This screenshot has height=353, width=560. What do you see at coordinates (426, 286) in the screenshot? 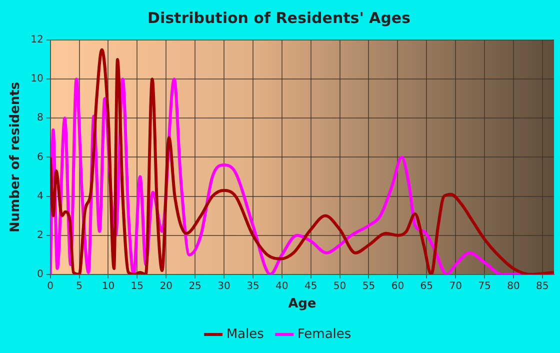
I see `x-tick-label: 65` at bounding box center [426, 286].